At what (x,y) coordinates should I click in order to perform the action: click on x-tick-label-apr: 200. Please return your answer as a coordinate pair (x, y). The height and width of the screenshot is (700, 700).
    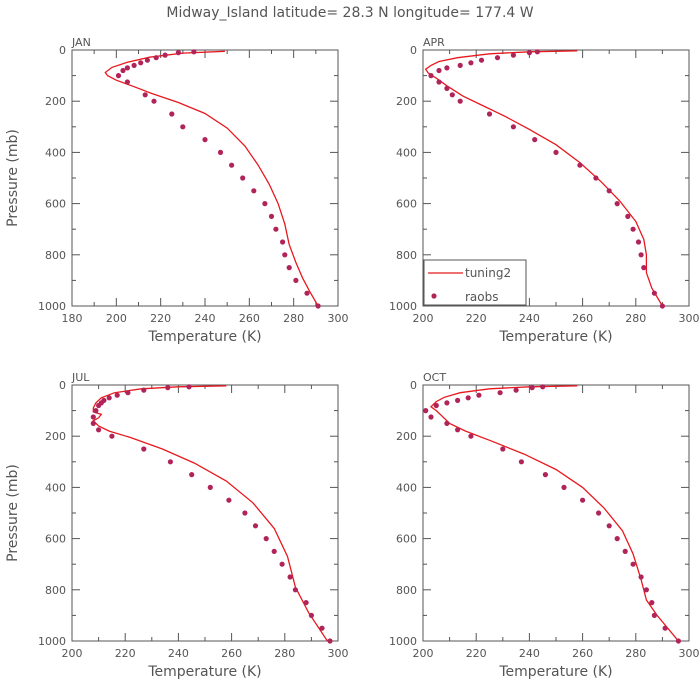
    Looking at the image, I should click on (423, 318).